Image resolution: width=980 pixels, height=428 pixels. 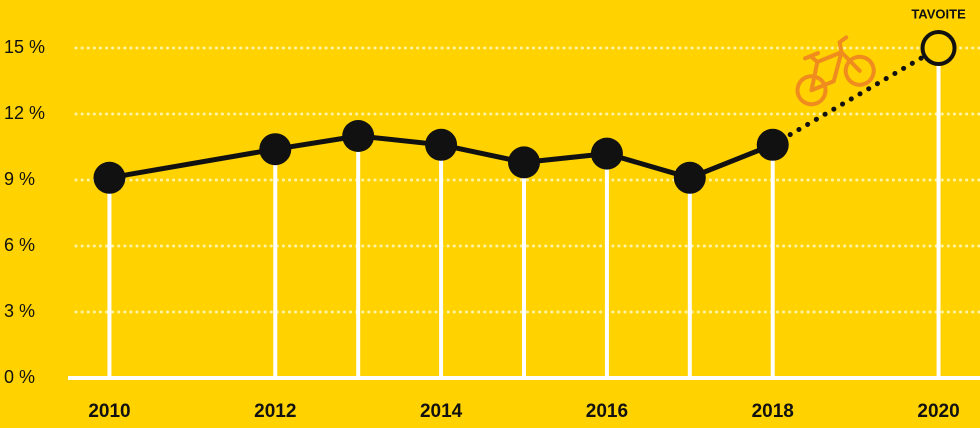 What do you see at coordinates (19, 245) in the screenshot?
I see `y-tick-label: 6 %` at bounding box center [19, 245].